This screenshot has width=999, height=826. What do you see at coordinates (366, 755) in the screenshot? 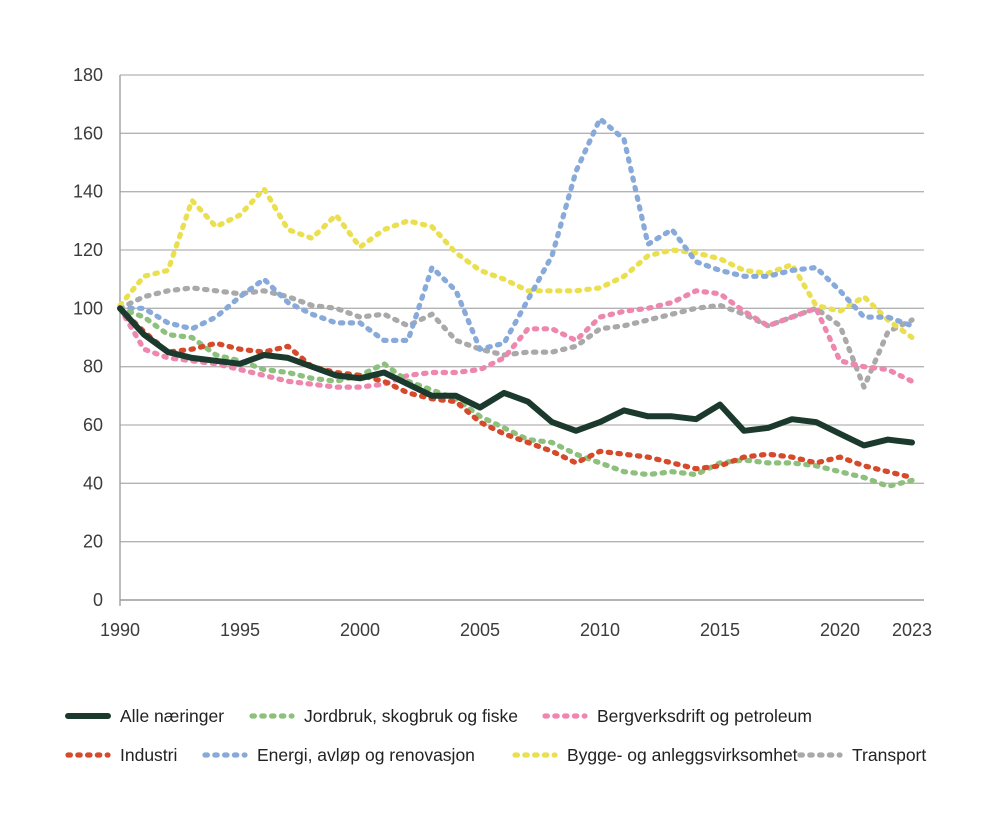
I see `legend-label: Energi, avløp og renovasjon` at bounding box center [366, 755].